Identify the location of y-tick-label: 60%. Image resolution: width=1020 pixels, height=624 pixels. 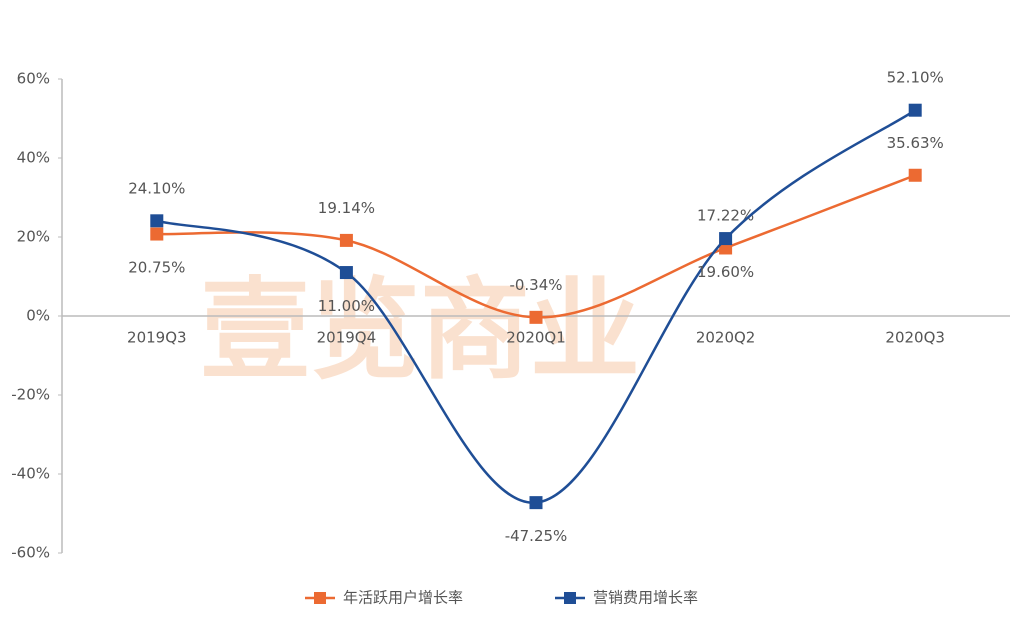
(33, 79).